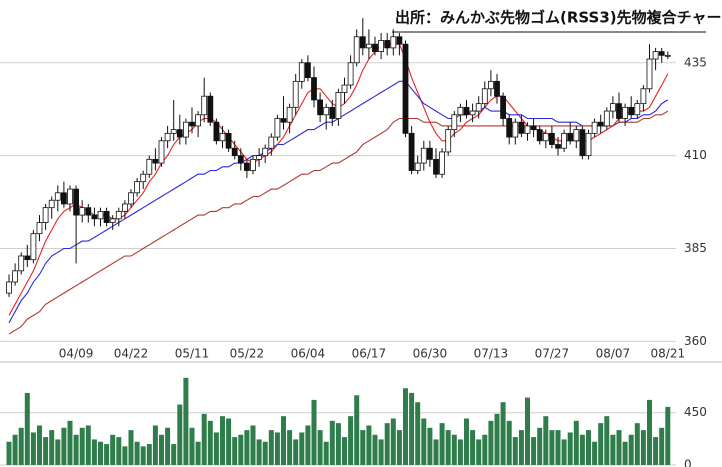 The height and width of the screenshot is (467, 722). What do you see at coordinates (430, 354) in the screenshot?
I see `x-tick-label: 06/30` at bounding box center [430, 354].